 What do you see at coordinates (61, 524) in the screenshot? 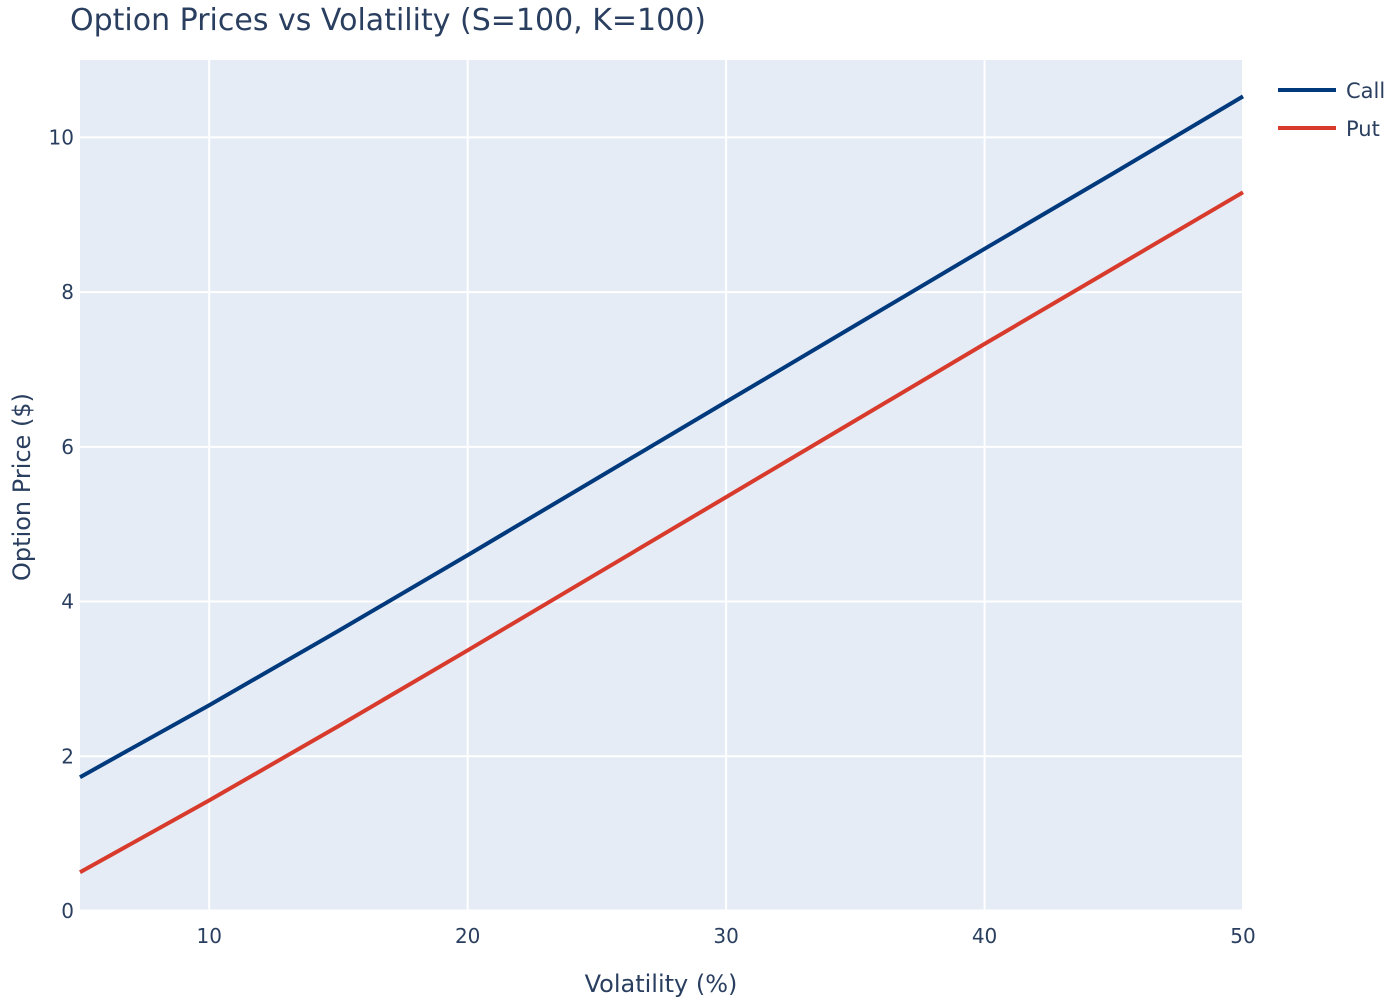
I see `y-tick-labels: 0 2 4 6 8 10` at bounding box center [61, 524].